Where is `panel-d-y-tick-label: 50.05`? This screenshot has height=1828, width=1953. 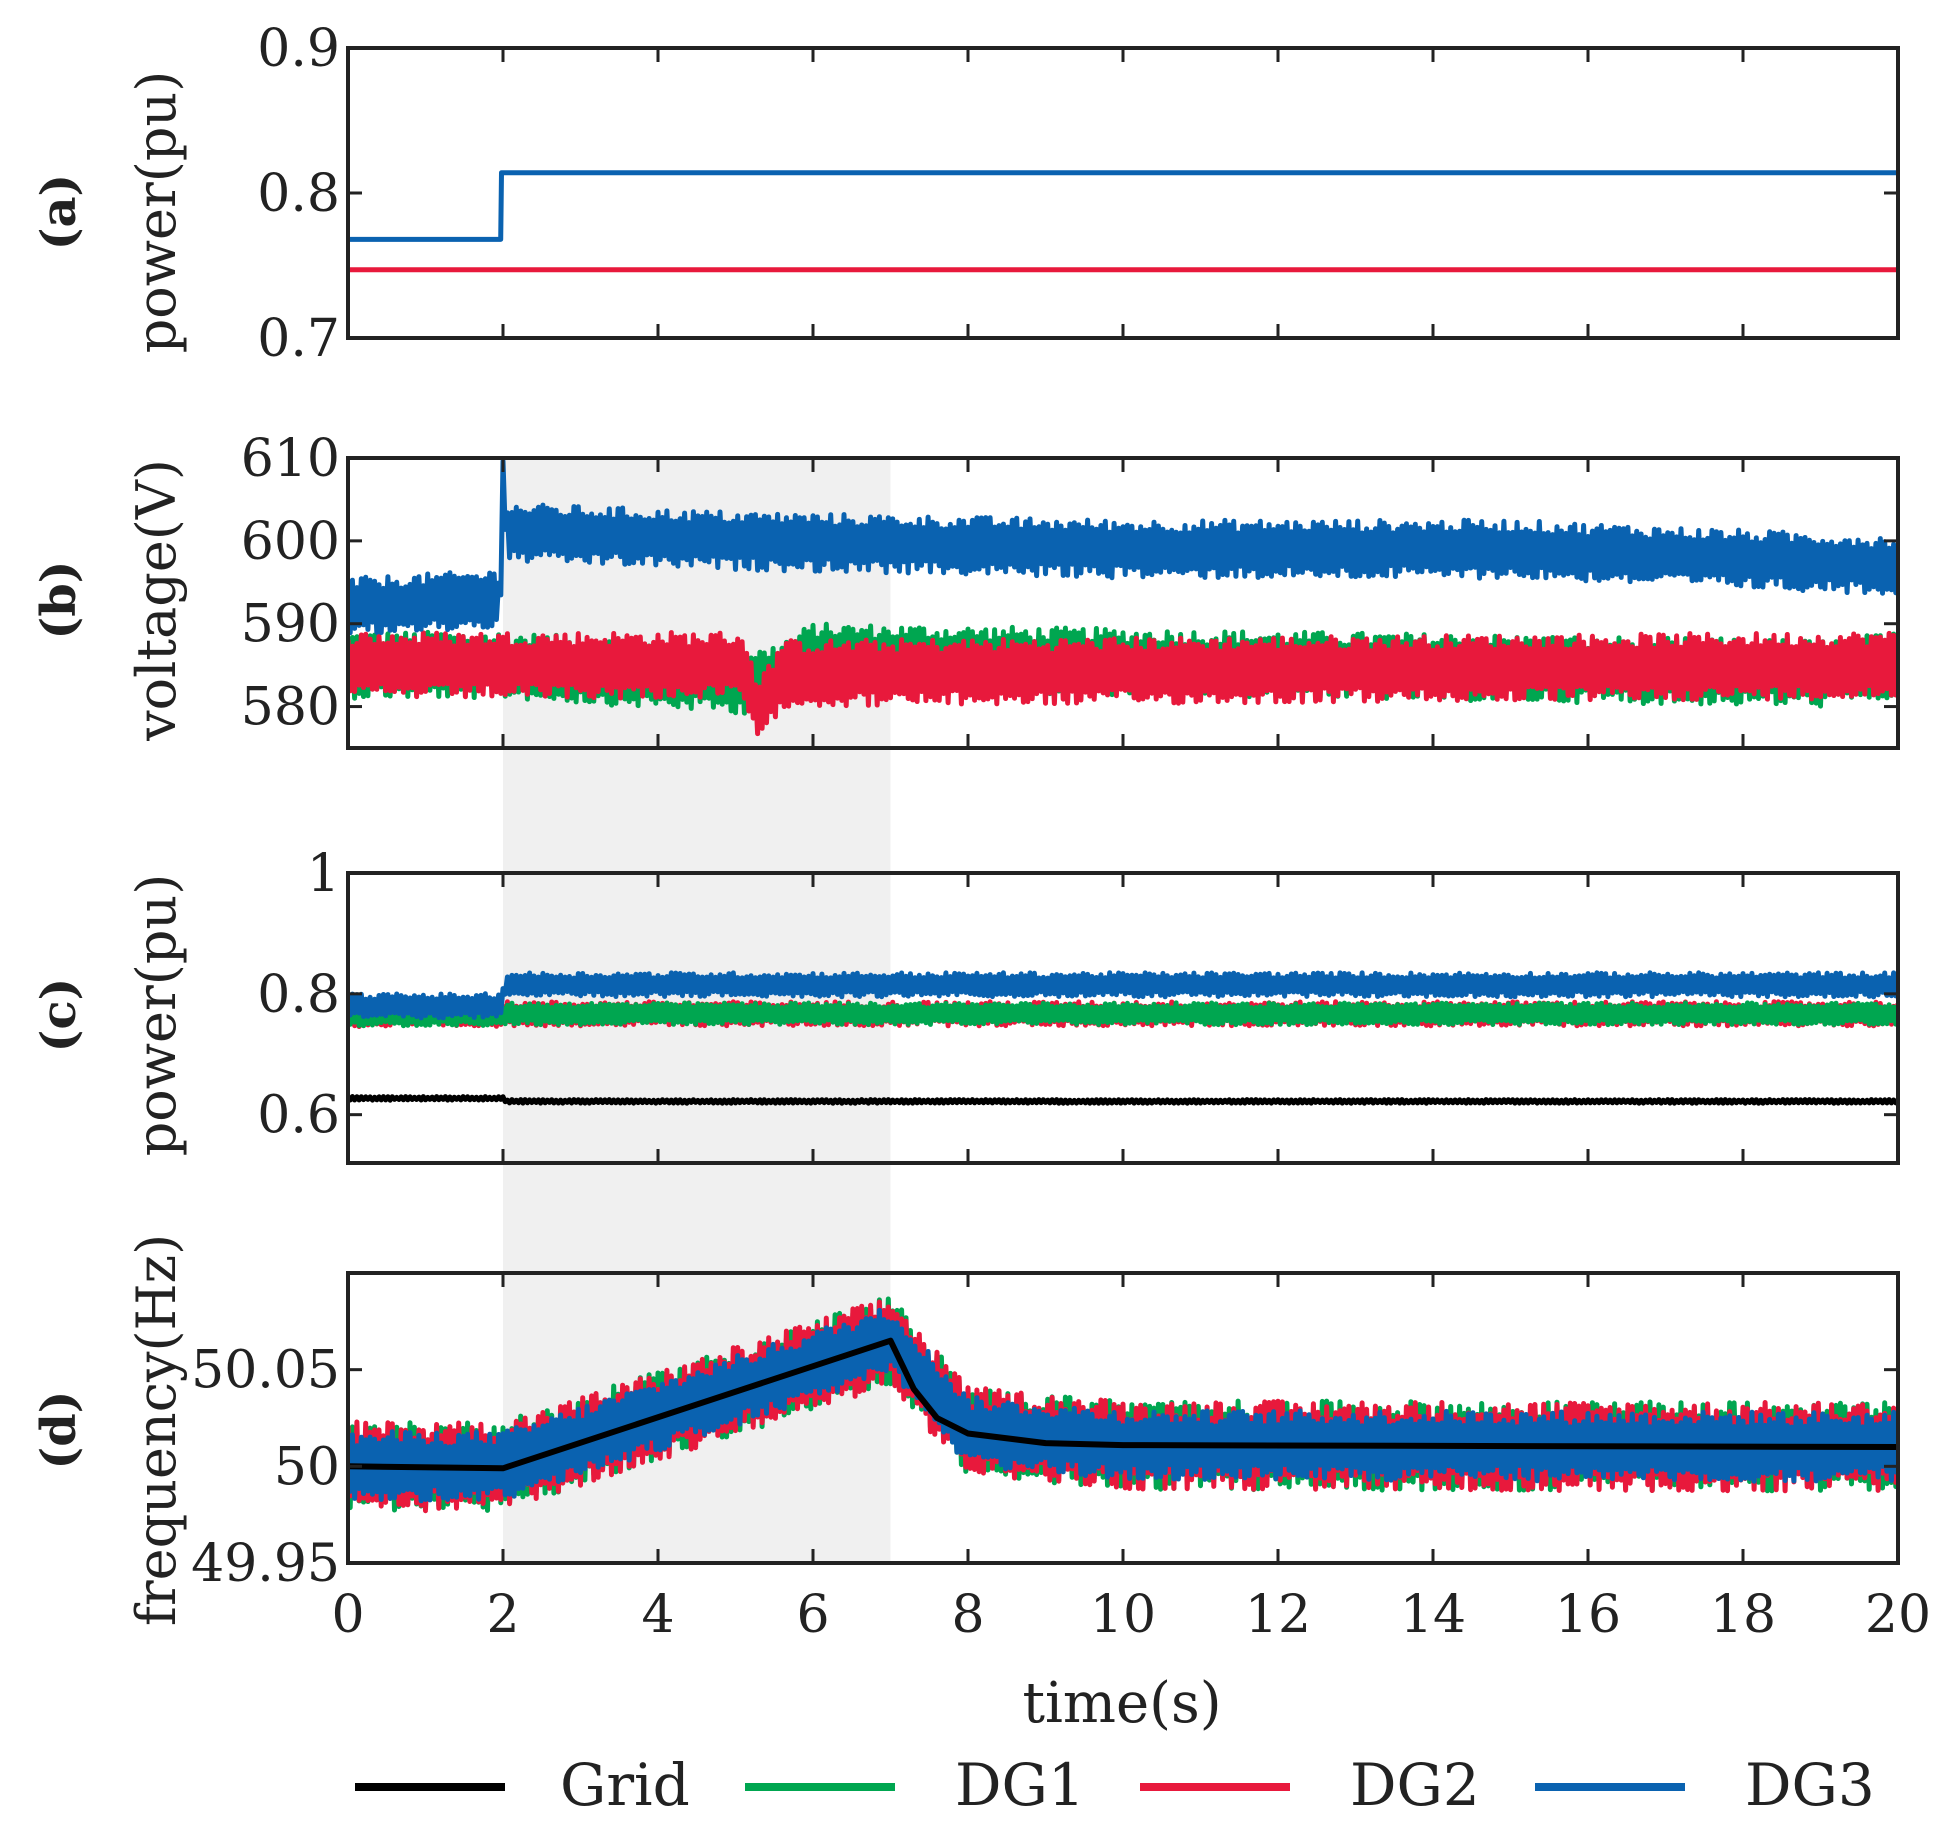 panel-d-y-tick-label: 50.05 is located at coordinates (265, 1371).